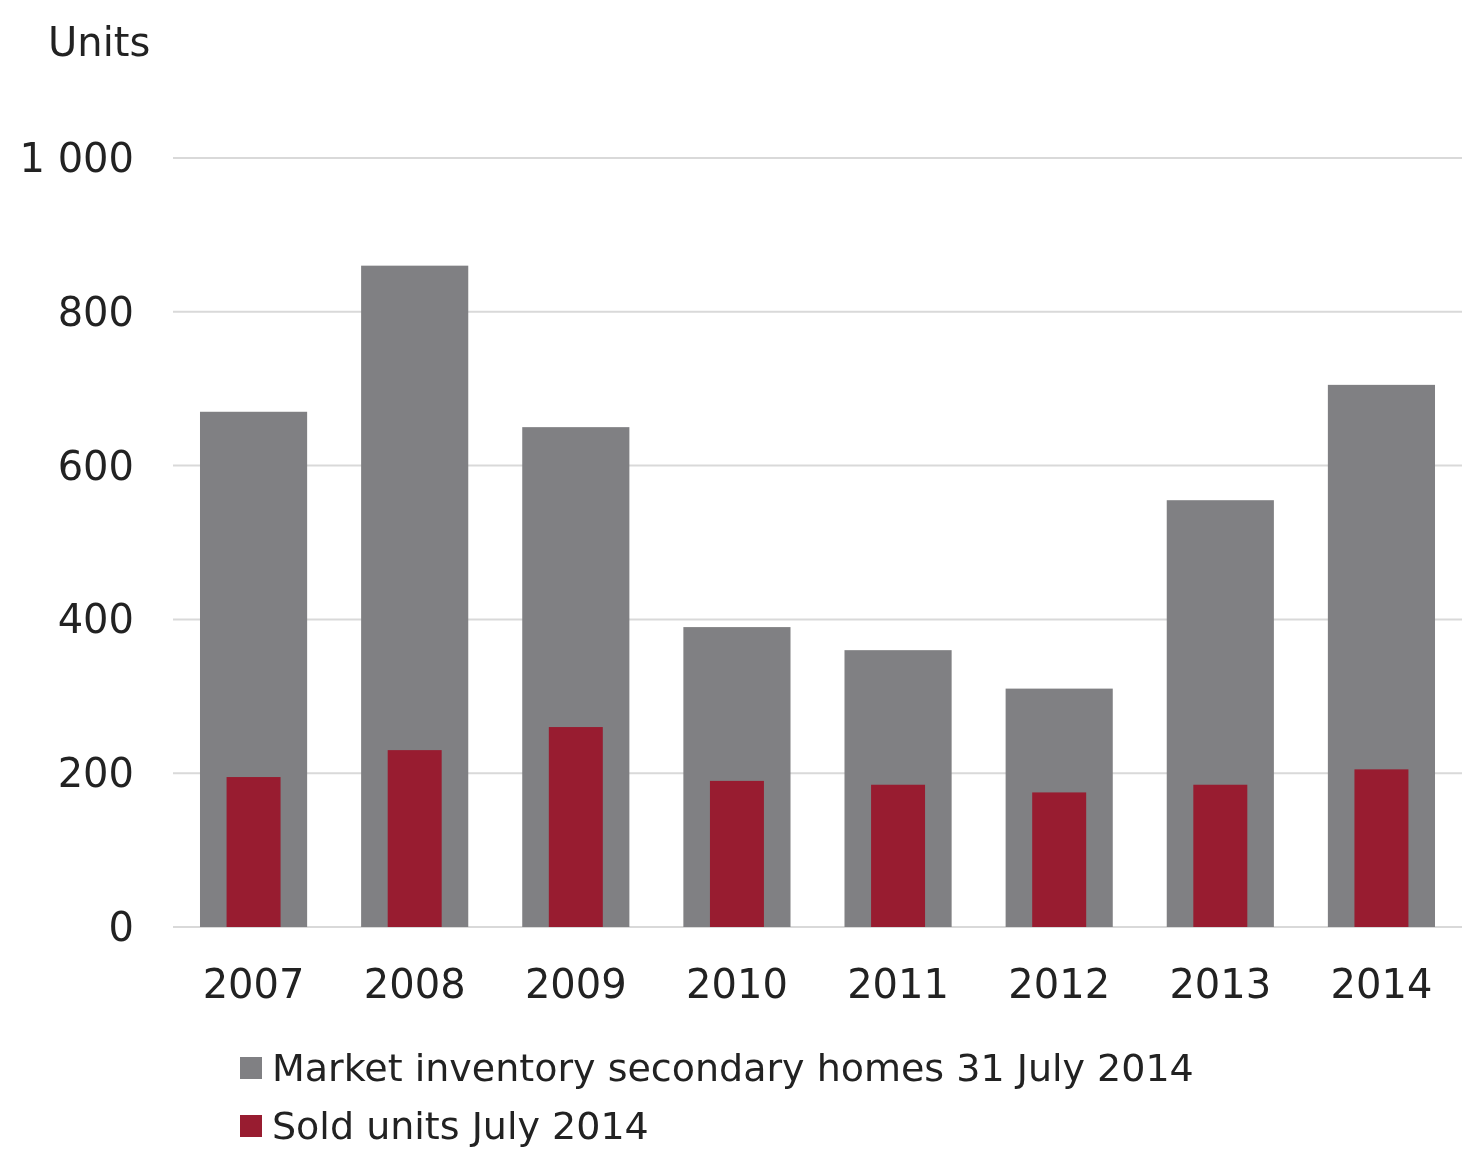 The width and height of the screenshot is (1473, 1161). I want to click on x-tick-label: 2014, so click(1381, 984).